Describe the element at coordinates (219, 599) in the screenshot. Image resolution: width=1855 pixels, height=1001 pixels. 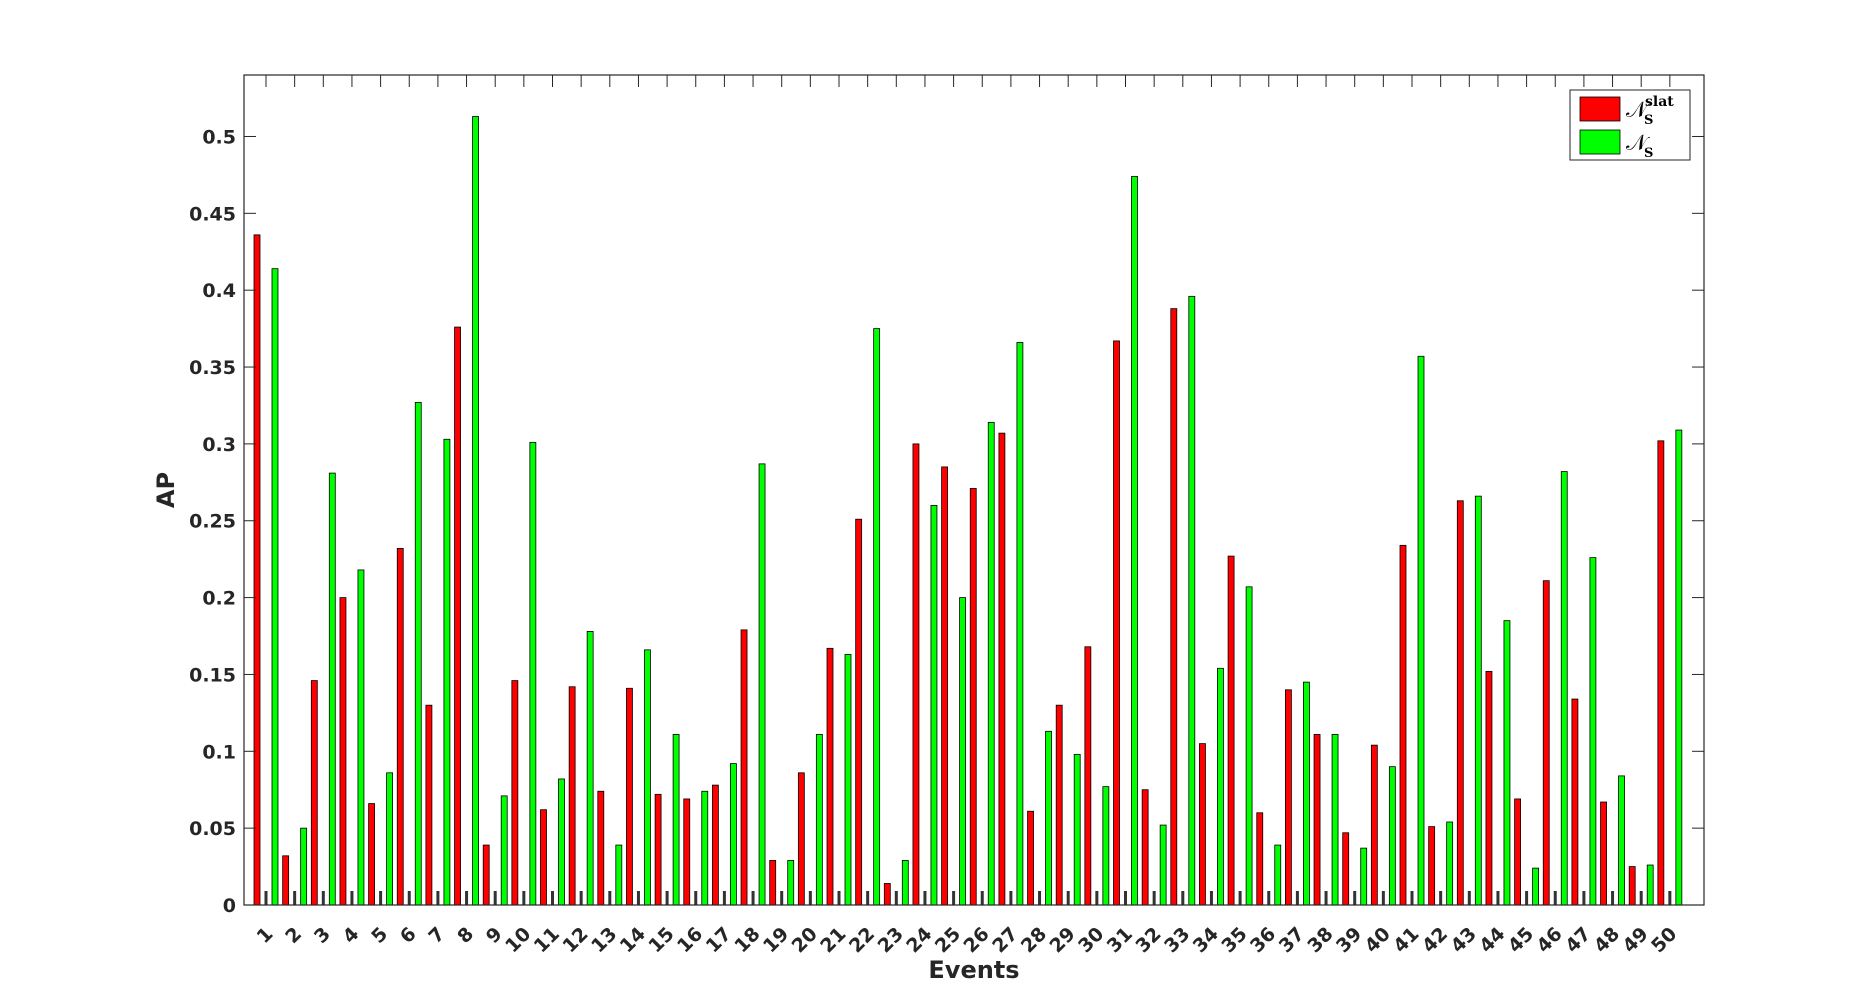
I see `y-tick-label: 0.2` at that location.